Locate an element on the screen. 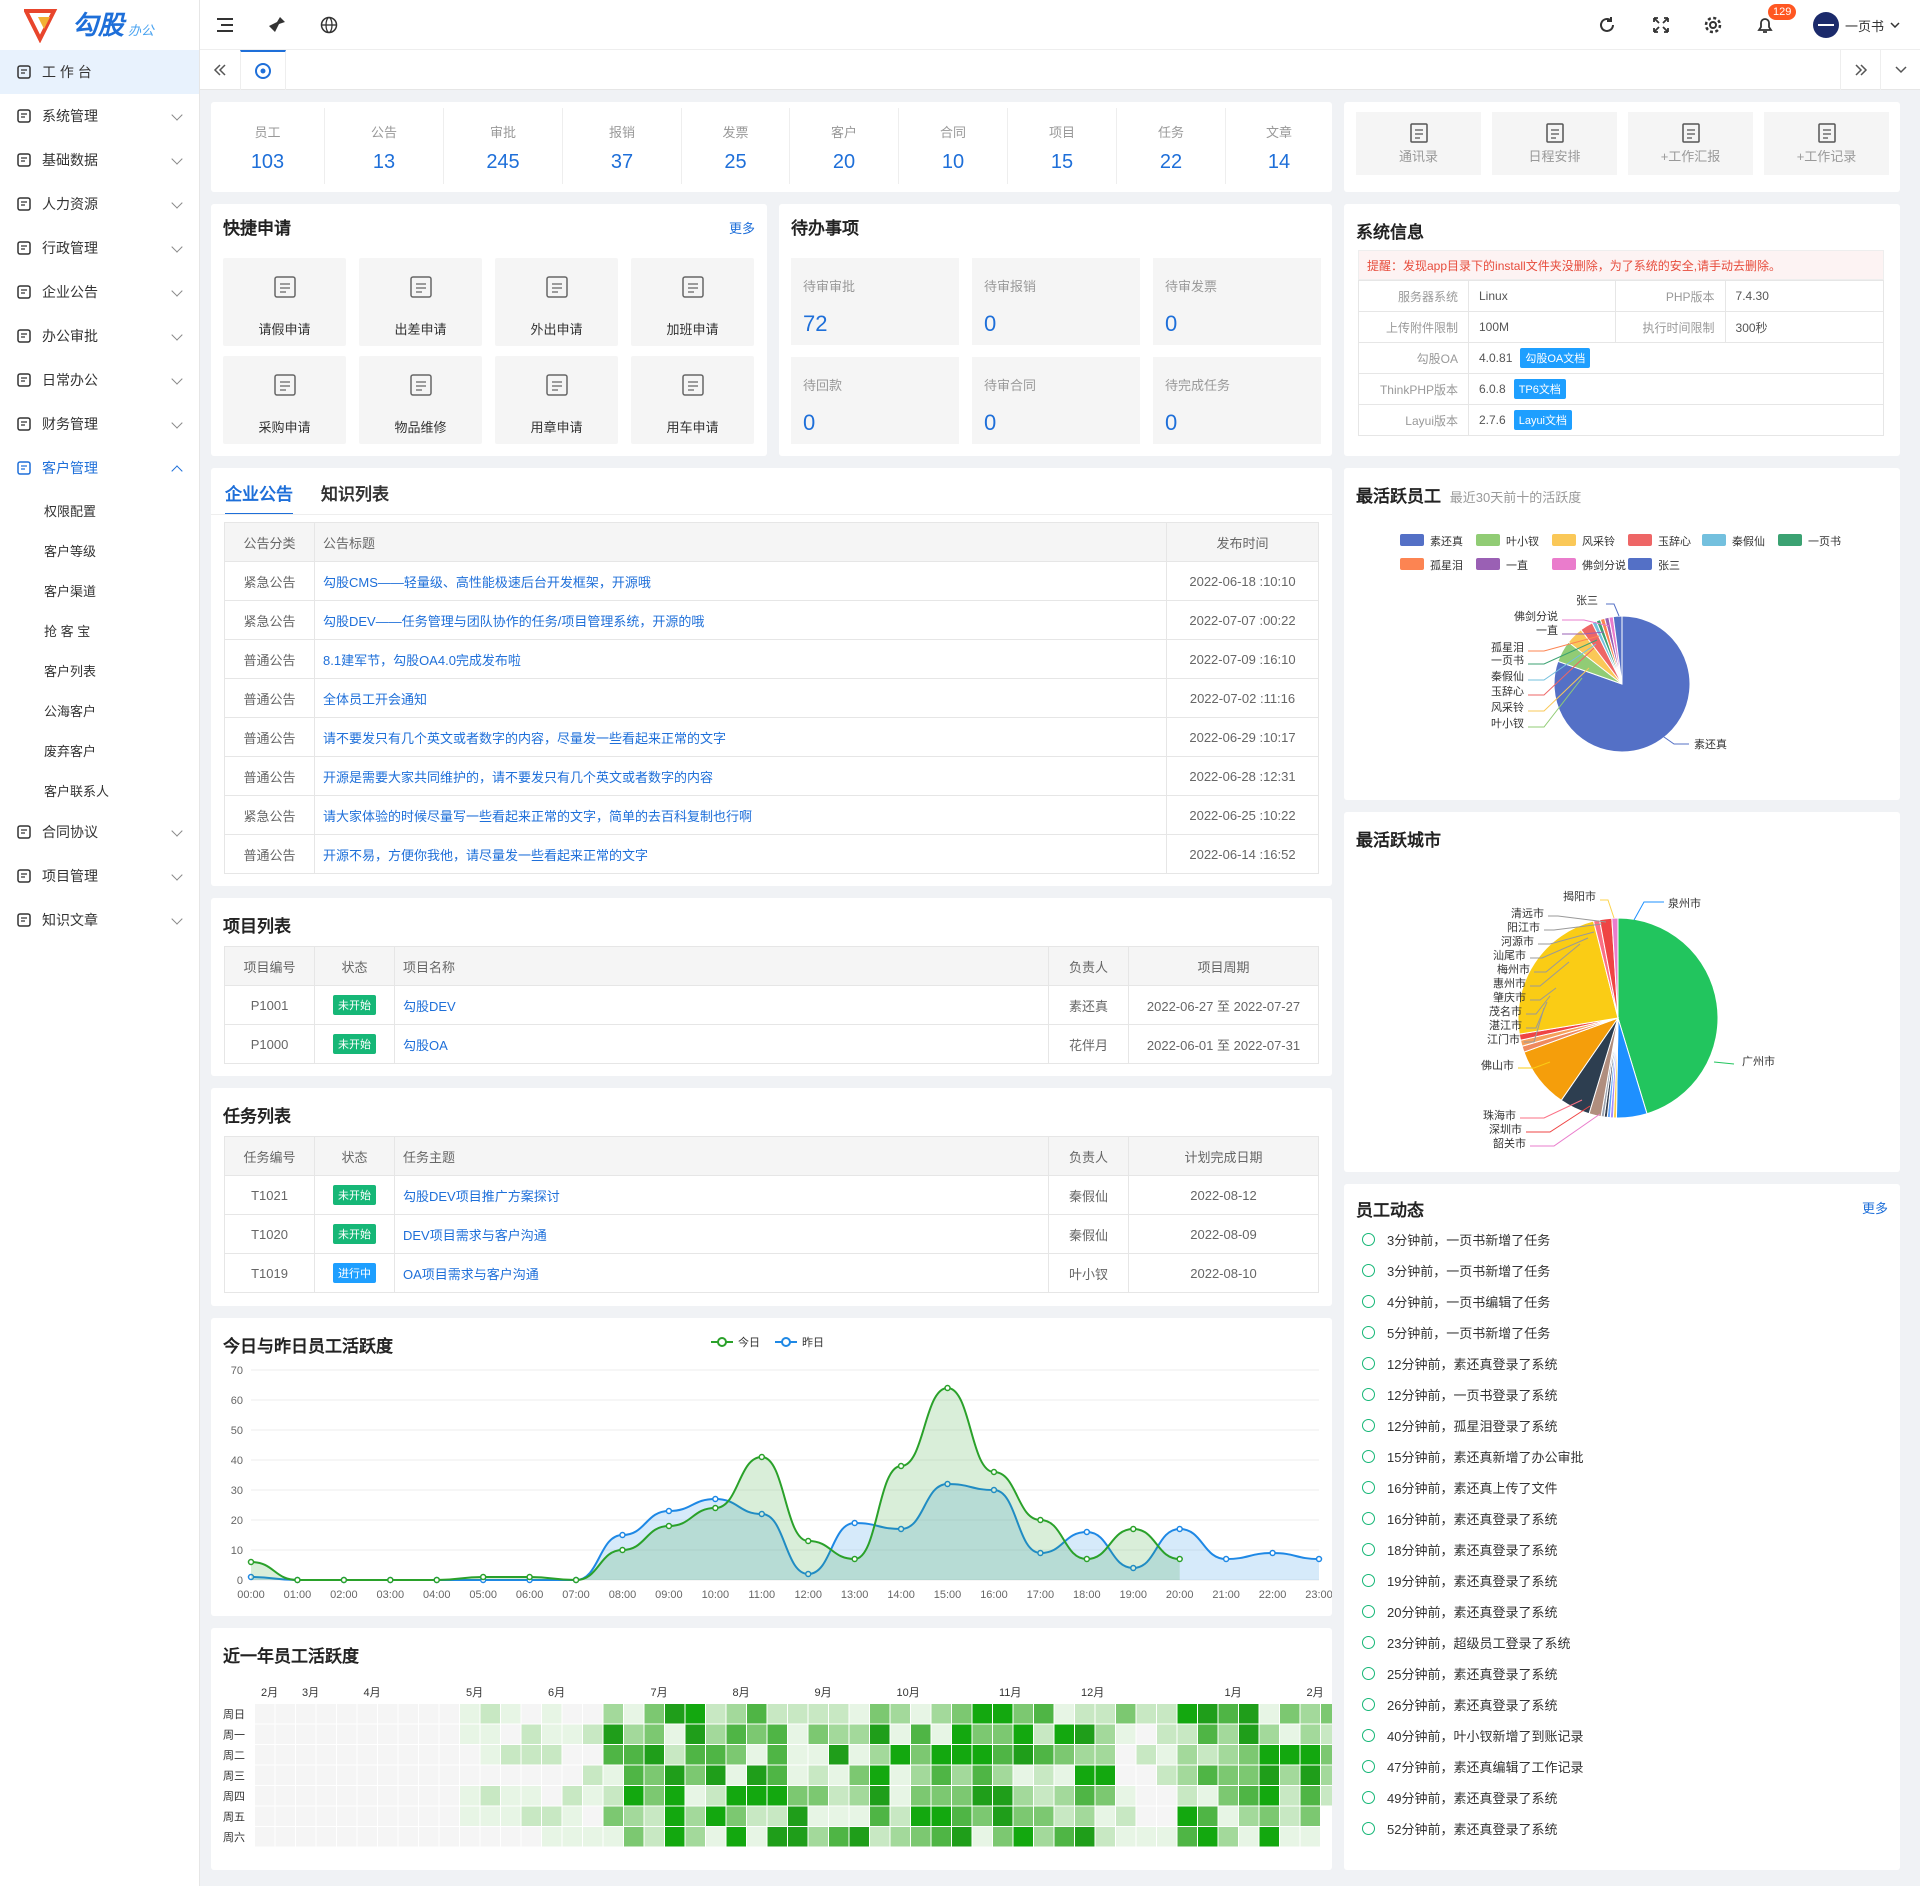 The width and height of the screenshot is (1920, 1886). legend-label: 素还真 is located at coordinates (1446, 541).